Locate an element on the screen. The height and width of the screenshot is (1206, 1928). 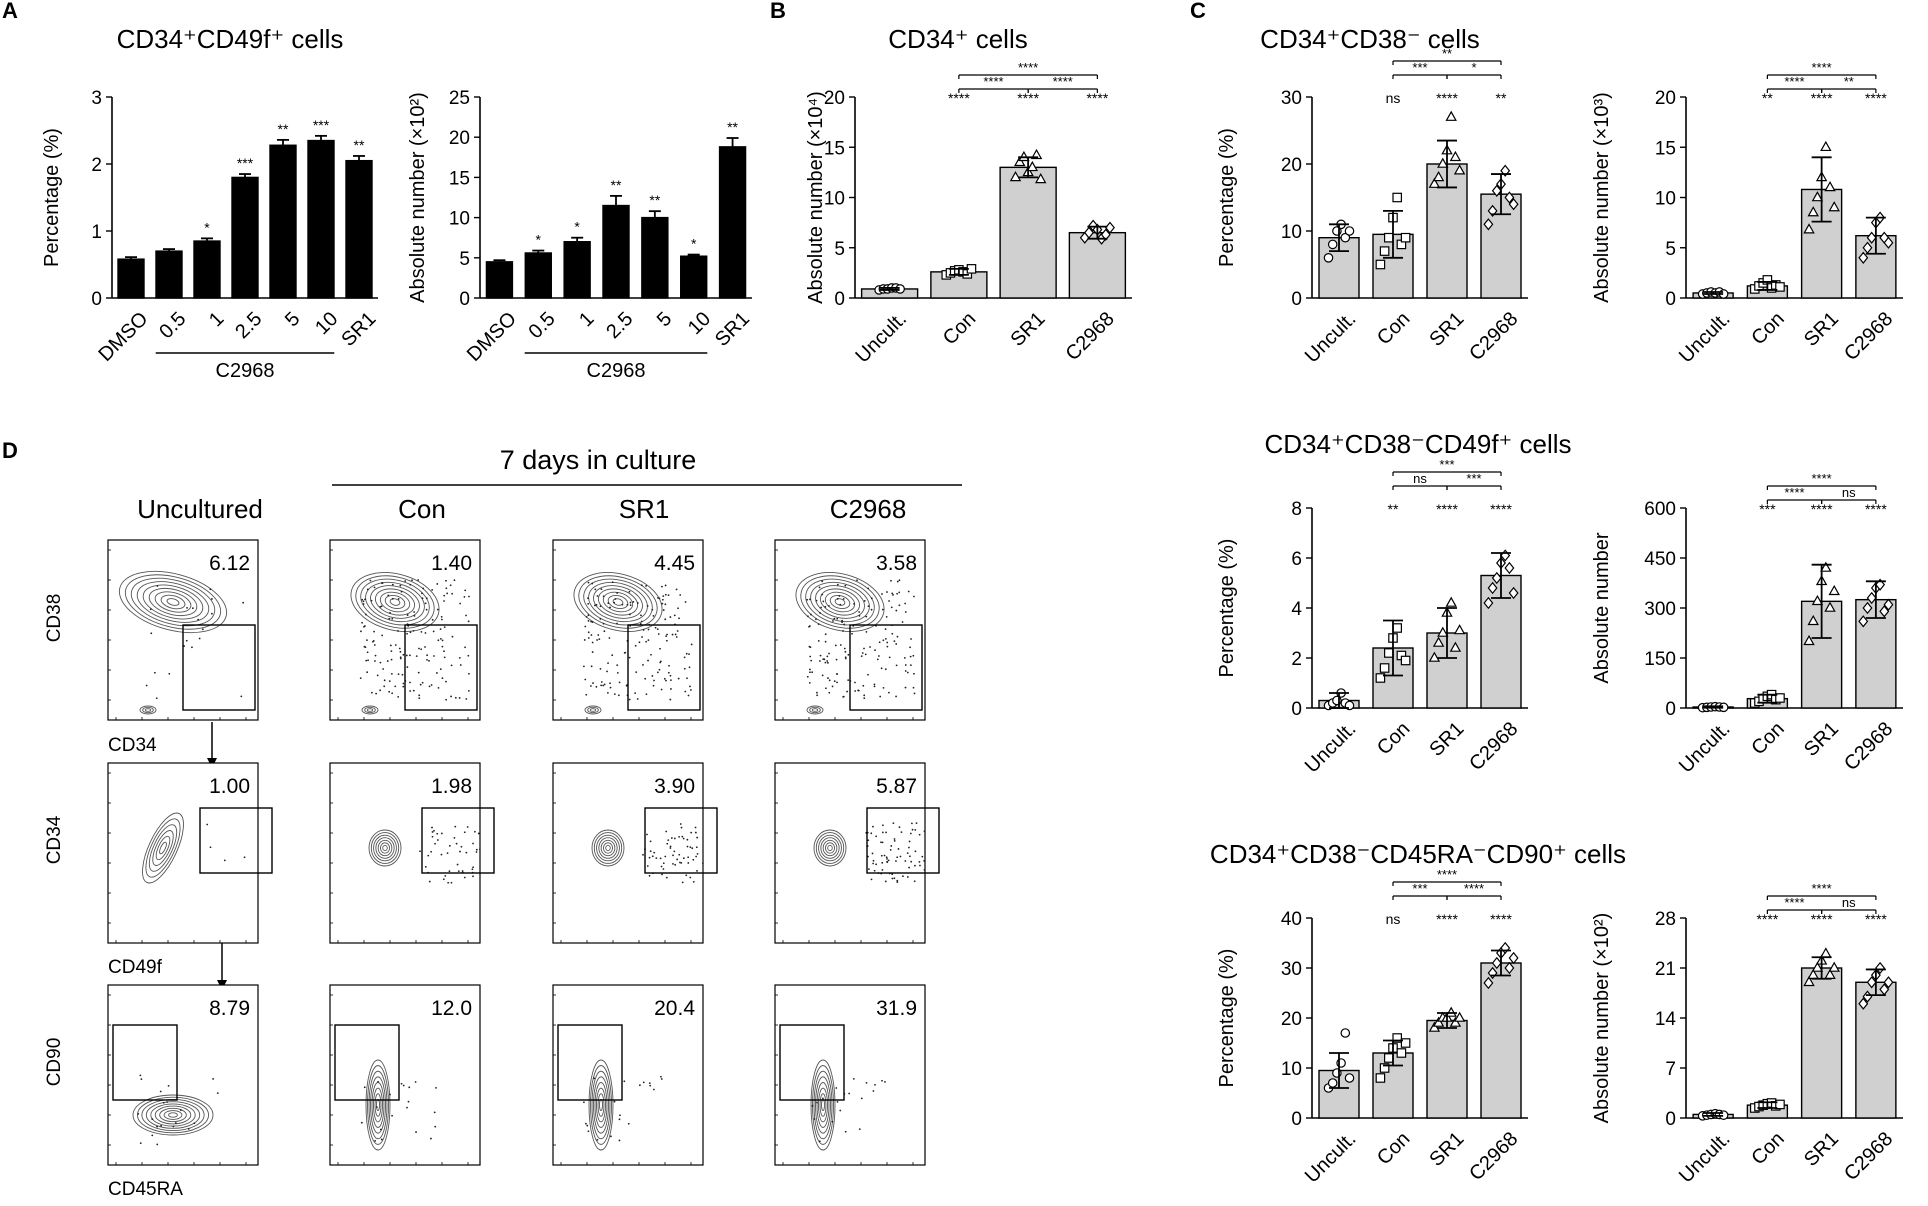
category-label: 5 is located at coordinates (292, 319).